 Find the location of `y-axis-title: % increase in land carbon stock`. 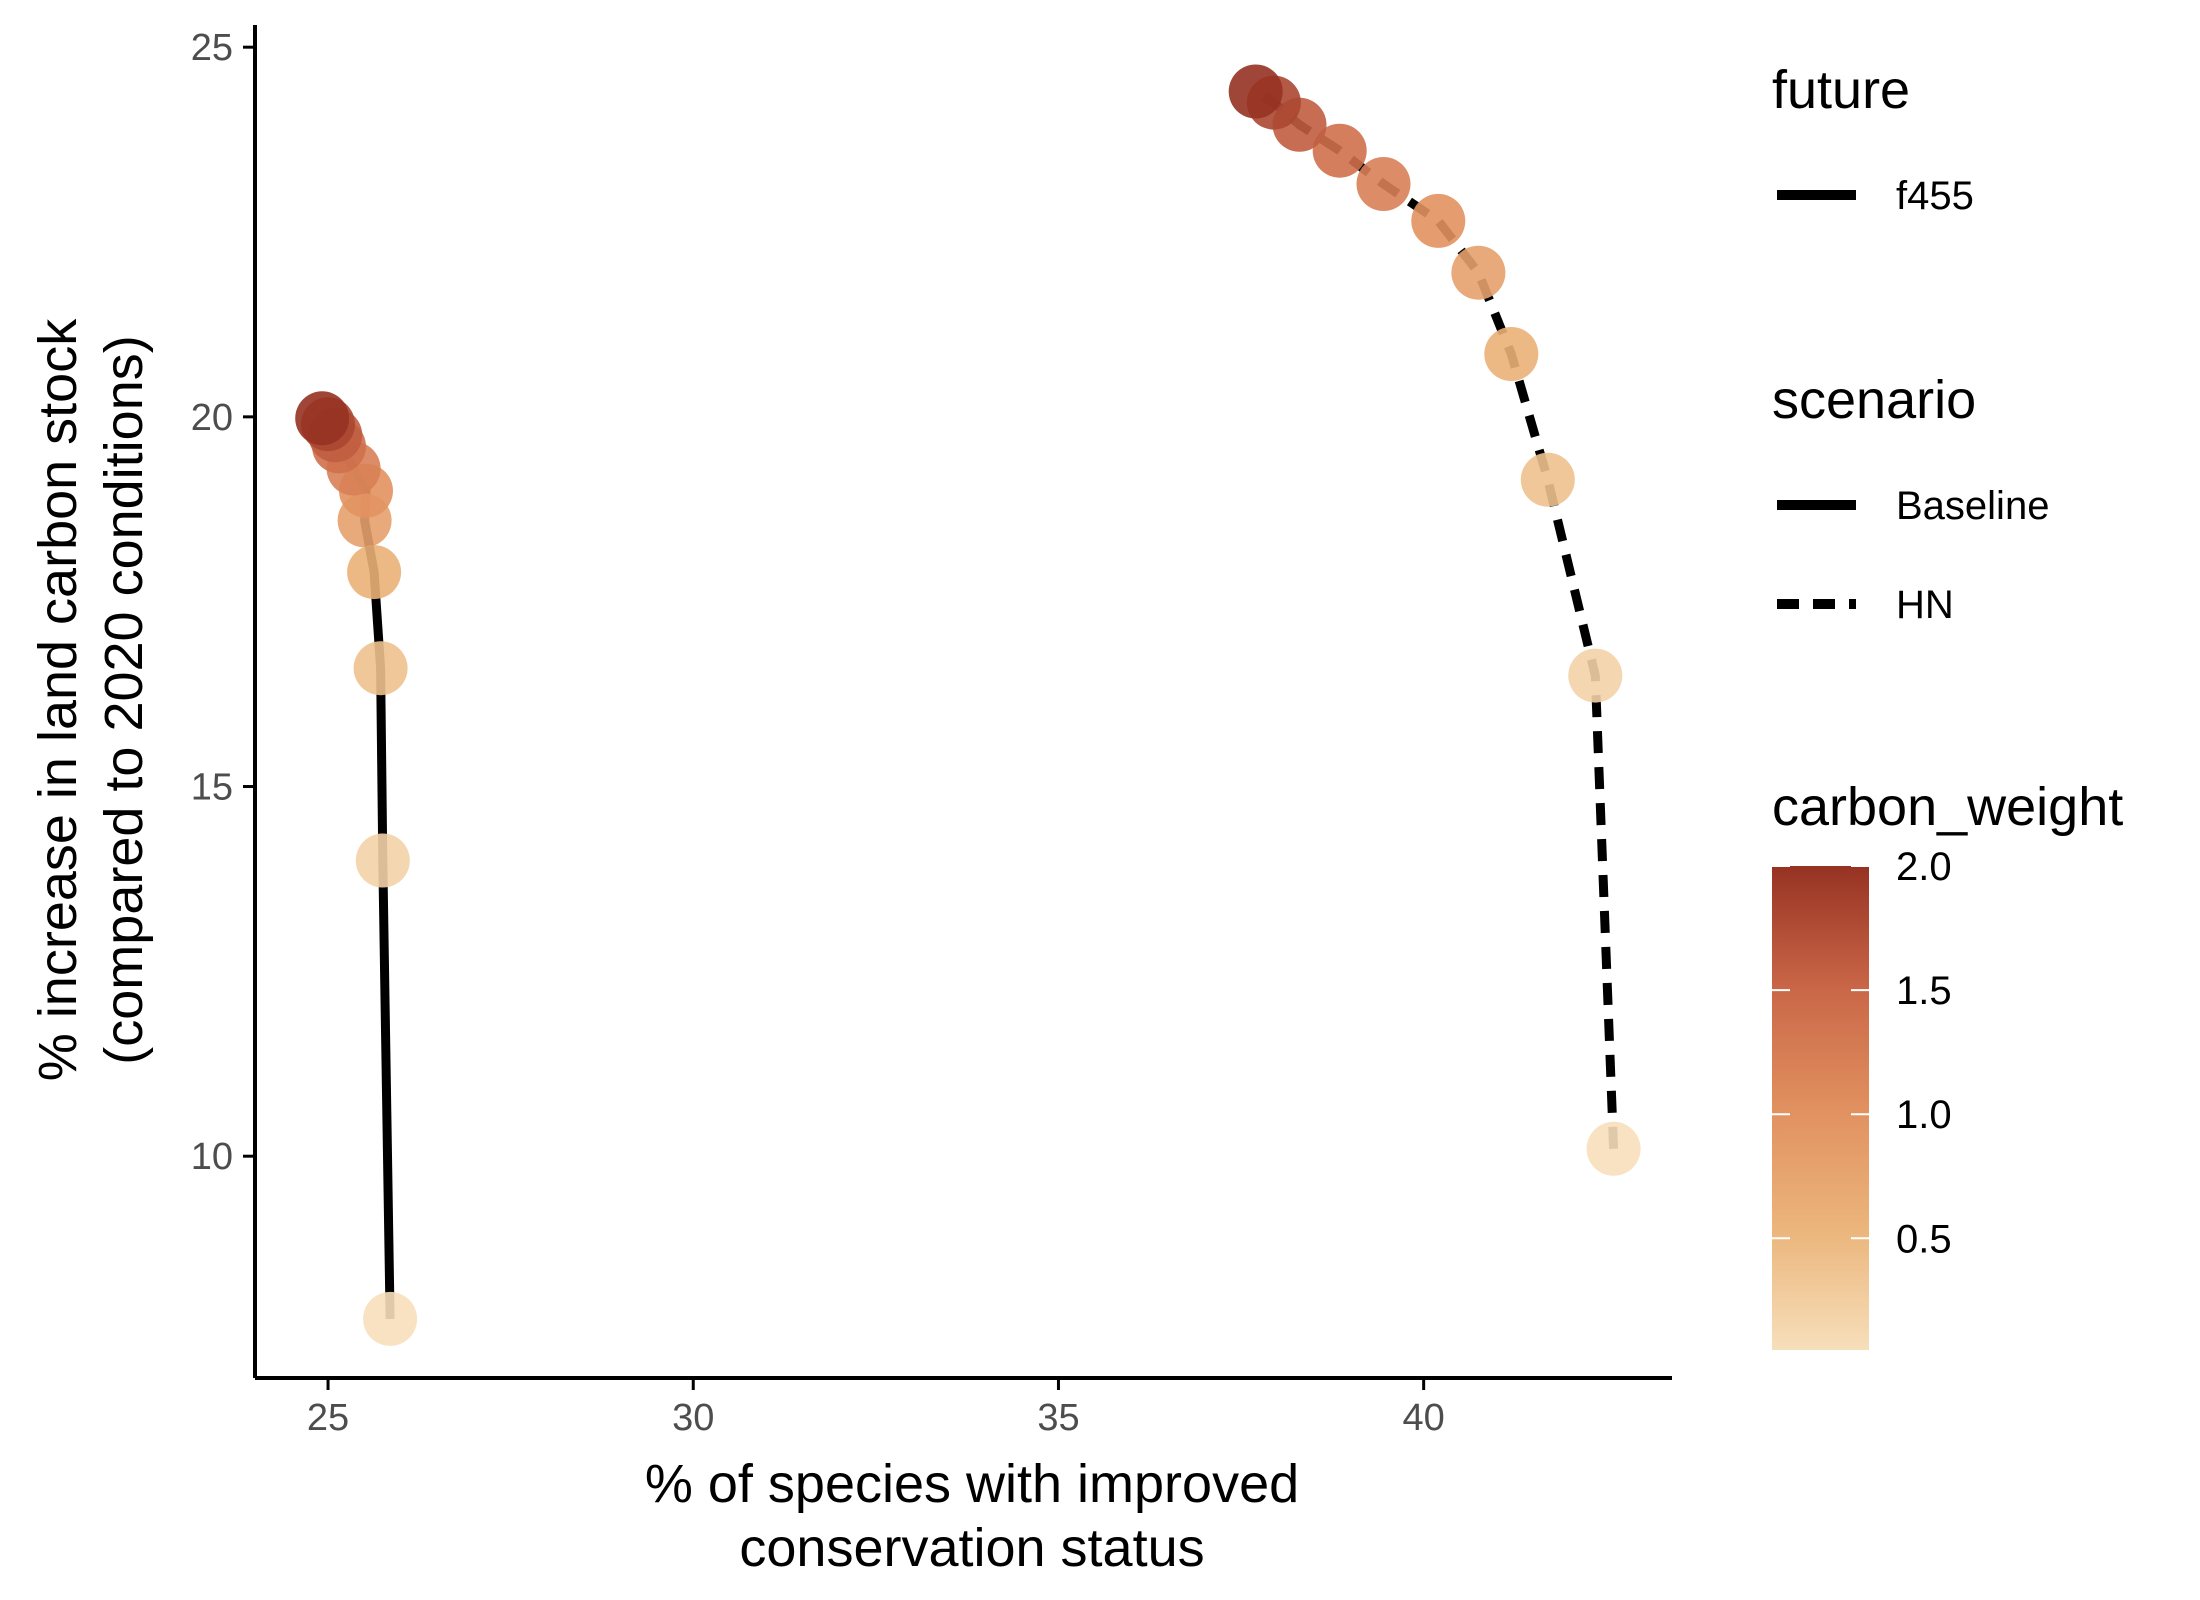

y-axis-title: % increase in land carbon stock is located at coordinates (58, 699).